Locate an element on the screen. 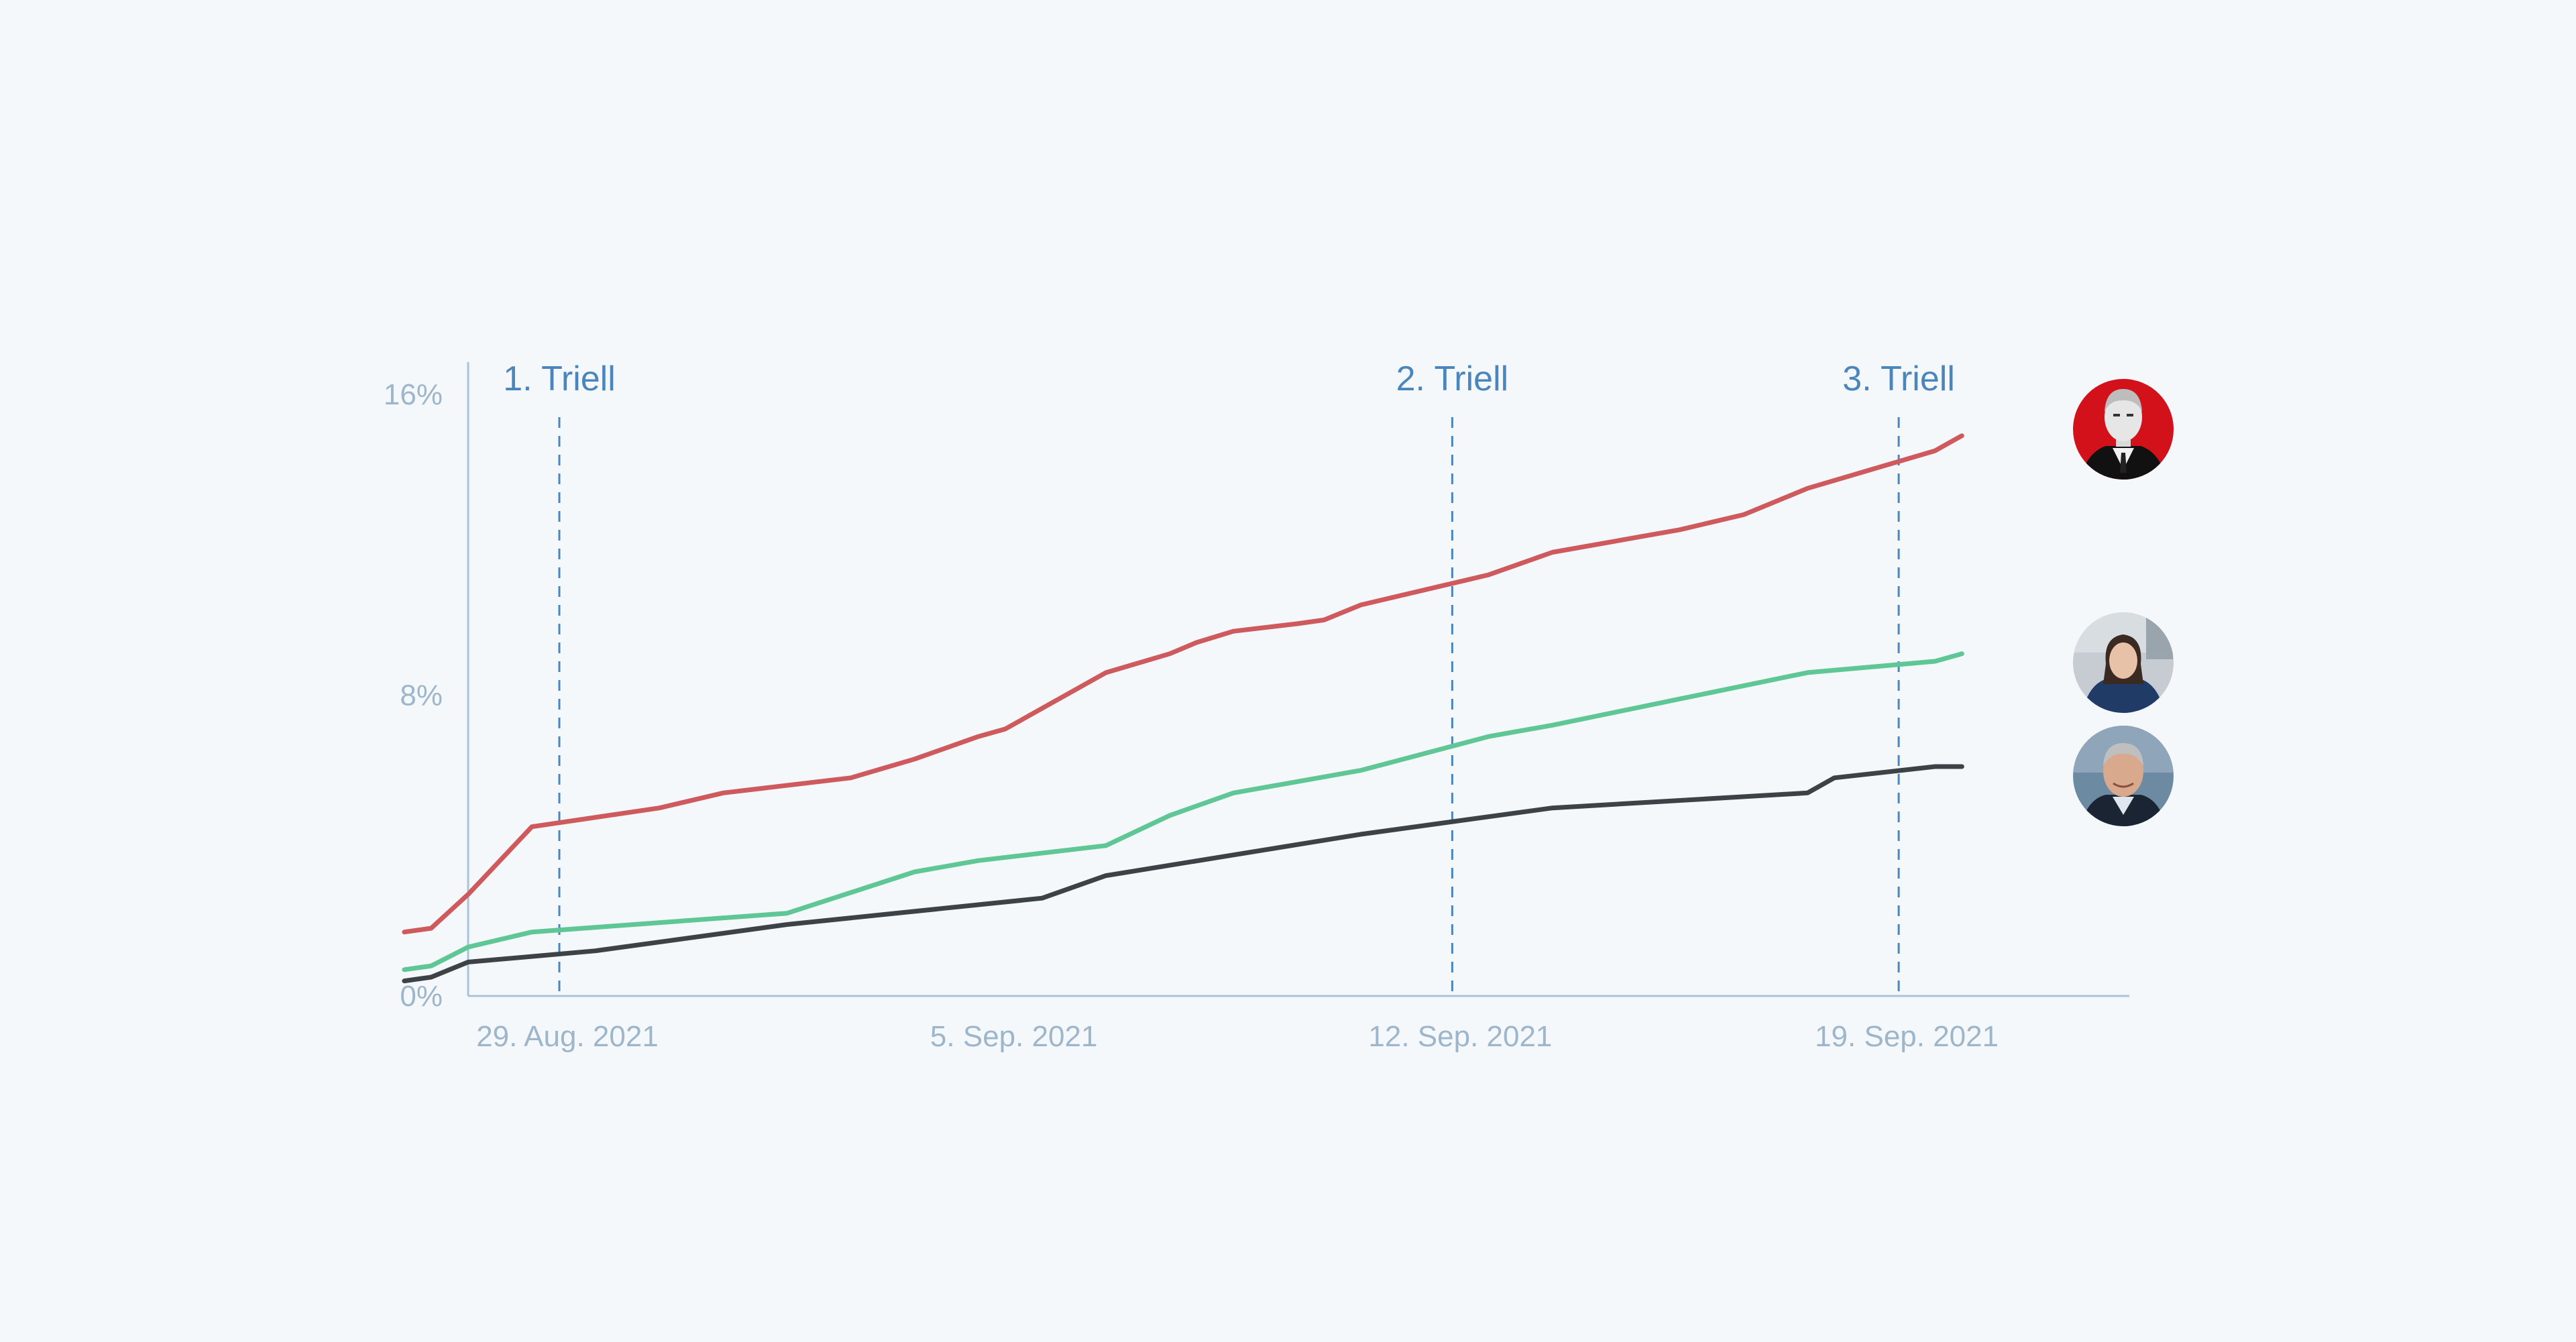 The width and height of the screenshot is (2576, 1342). x-tick-label: 5. Sep. 2021 is located at coordinates (1014, 1036).